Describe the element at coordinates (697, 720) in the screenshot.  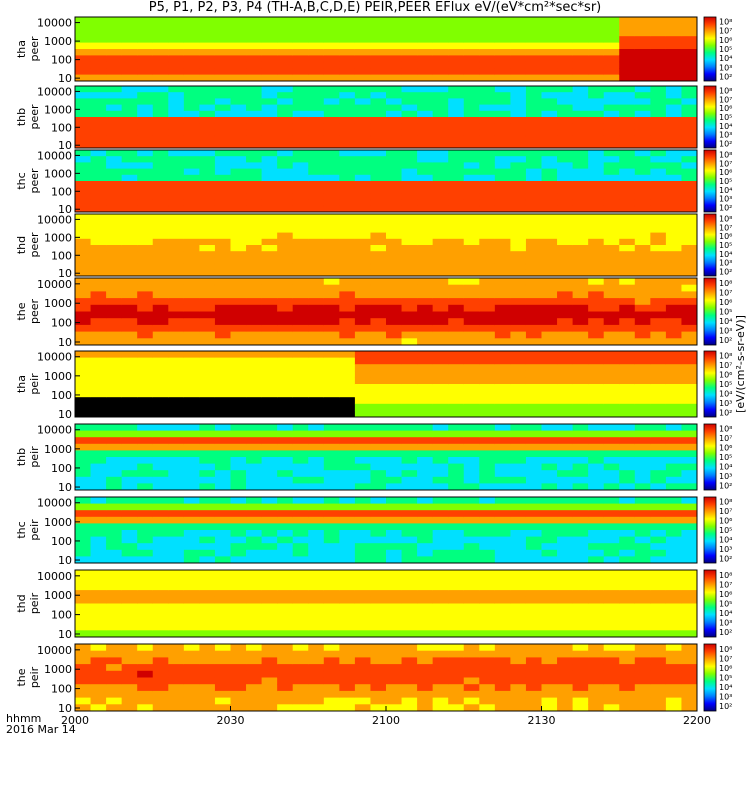
I see `x-tick-label: 2200` at that location.